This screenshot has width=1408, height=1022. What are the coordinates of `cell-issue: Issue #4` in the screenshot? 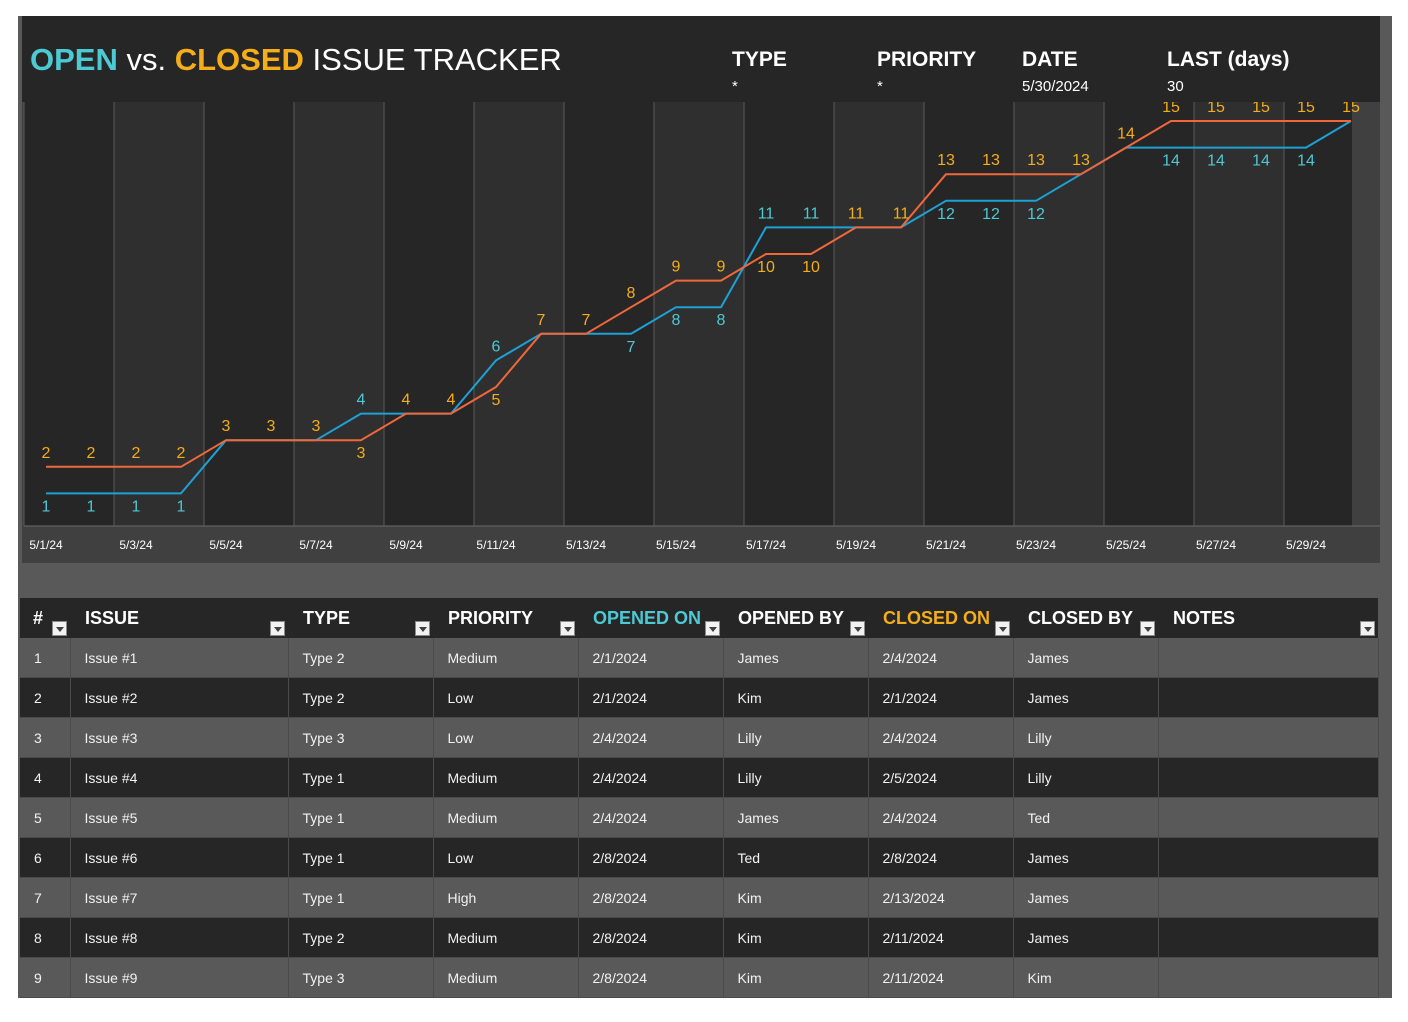 It's located at (179, 777).